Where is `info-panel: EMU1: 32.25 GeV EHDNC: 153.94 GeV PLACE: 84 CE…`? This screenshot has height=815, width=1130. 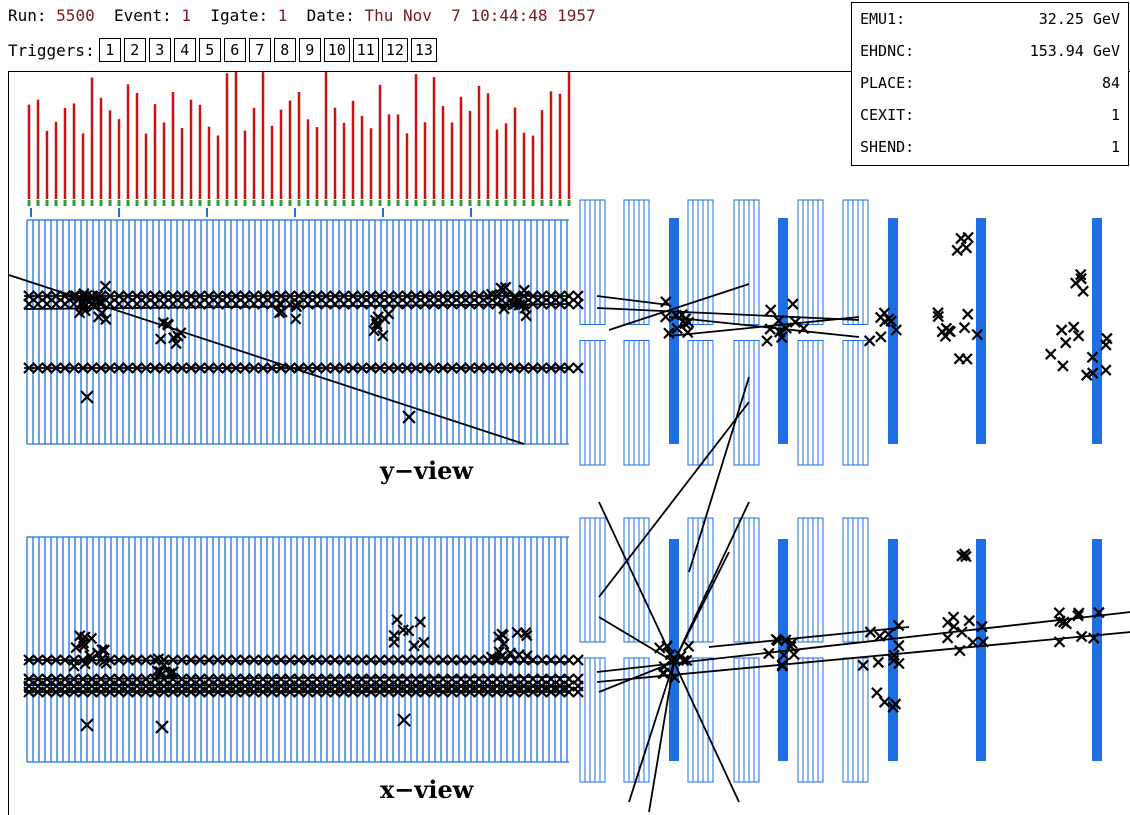 info-panel: EMU1: 32.25 GeV EHDNC: 153.94 GeV PLACE: 84 CE… is located at coordinates (990, 84).